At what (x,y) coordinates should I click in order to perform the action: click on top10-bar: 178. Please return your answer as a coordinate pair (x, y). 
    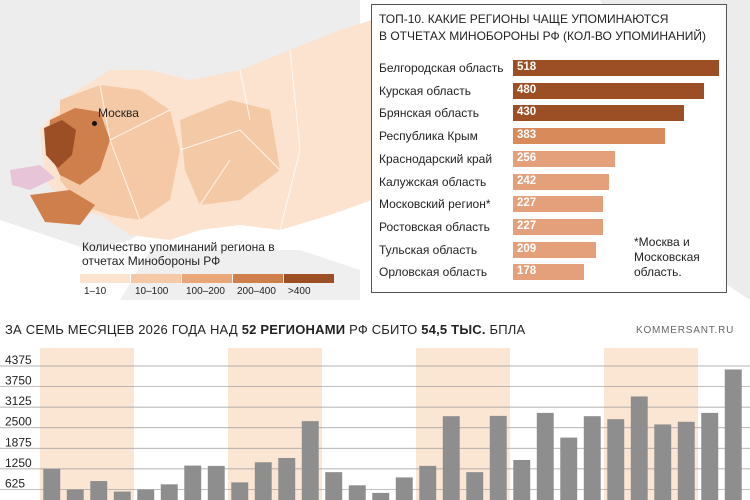
    Looking at the image, I should click on (548, 272).